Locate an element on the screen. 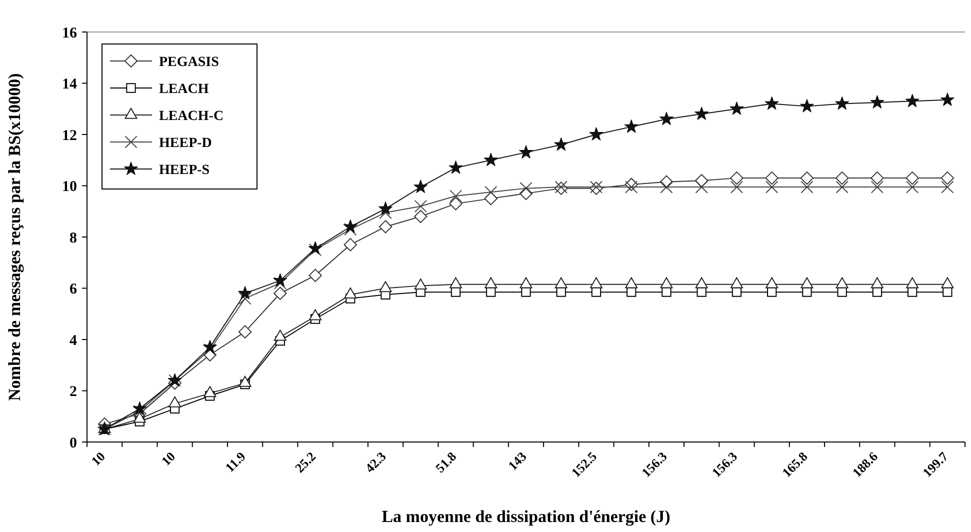  y-axis-title: Nombre de messages reçus par la BS(x10000) is located at coordinates (14, 237).